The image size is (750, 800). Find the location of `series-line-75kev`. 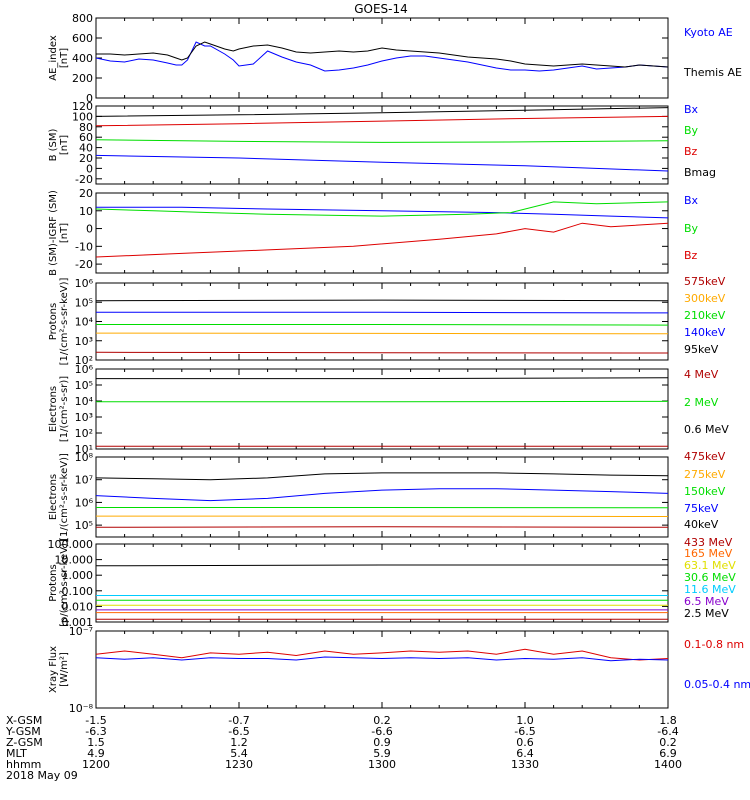

series-line-75kev is located at coordinates (382, 495).